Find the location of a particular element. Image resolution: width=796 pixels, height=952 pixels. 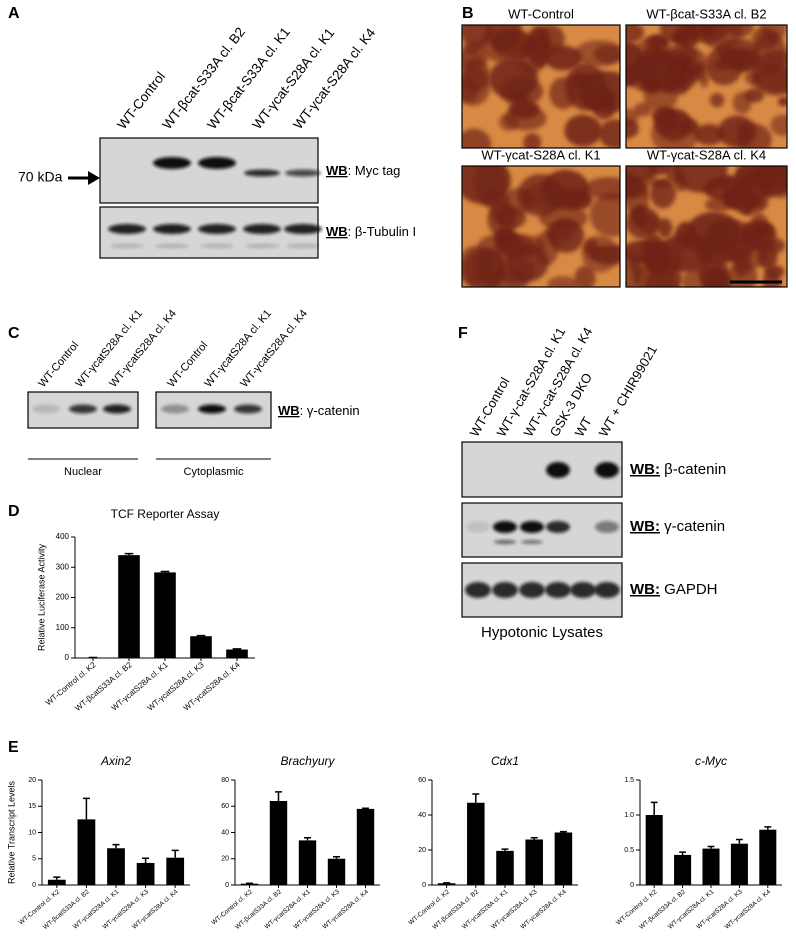

blot-target: : γ-catenin is located at coordinates (330, 410).